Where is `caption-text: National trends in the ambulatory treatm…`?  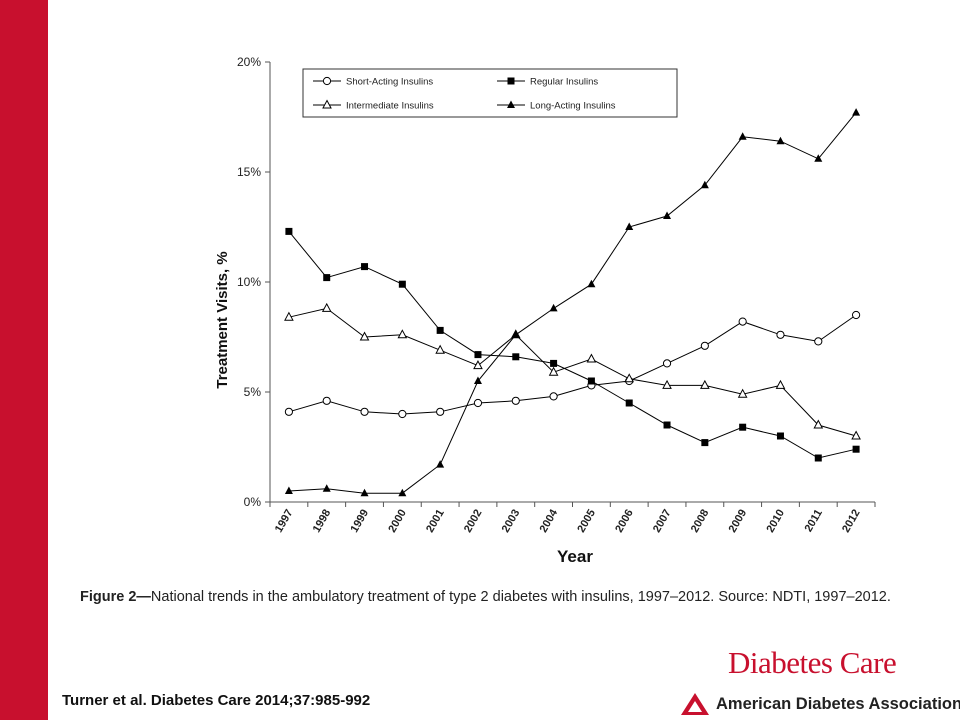
caption-text: National trends in the ambulatory treatm… is located at coordinates (520, 597).